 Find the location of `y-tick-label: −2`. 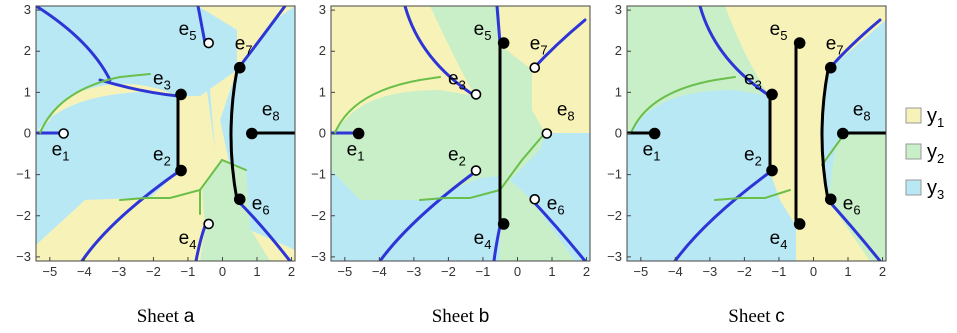

y-tick-label: −2 is located at coordinates (318, 215).